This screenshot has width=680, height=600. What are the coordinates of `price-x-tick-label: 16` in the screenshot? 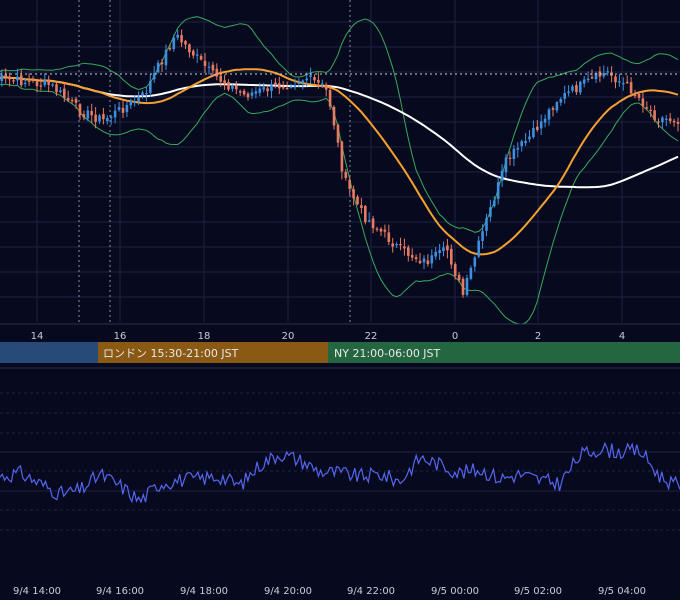 It's located at (120, 336).